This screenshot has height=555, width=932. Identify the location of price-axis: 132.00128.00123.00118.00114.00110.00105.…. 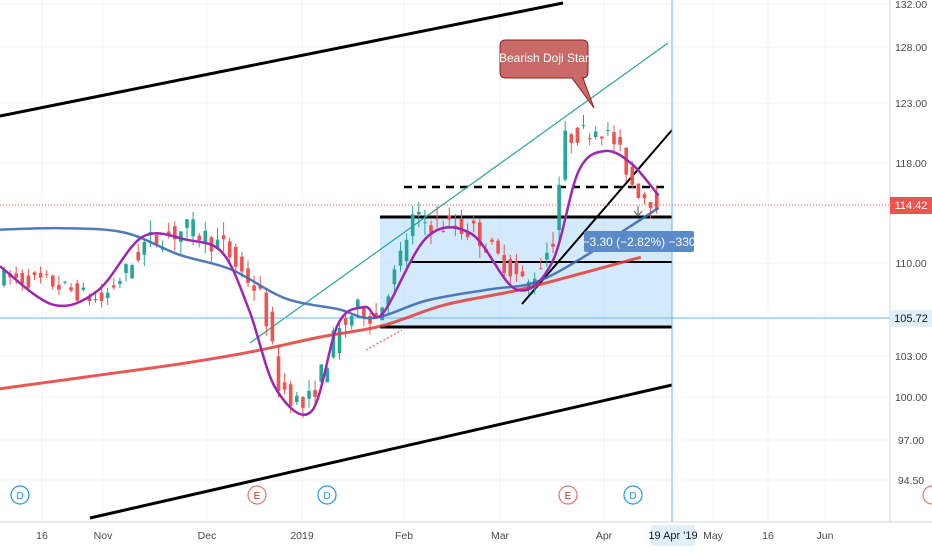
(910, 261).